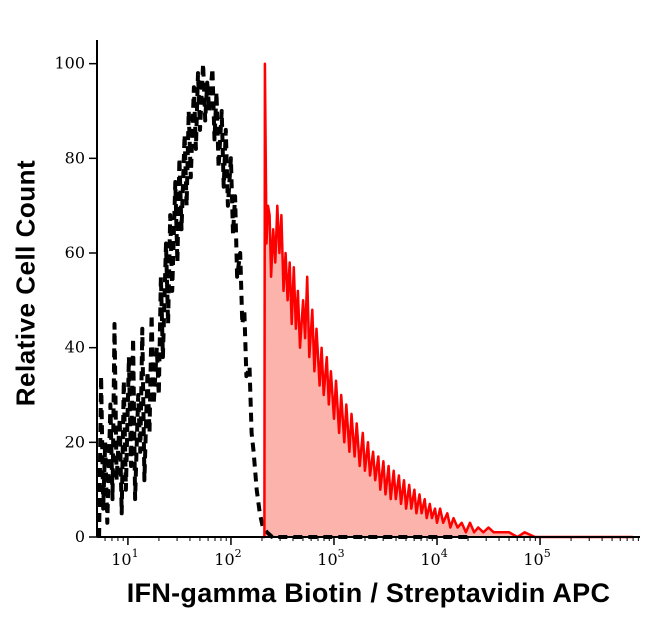  I want to click on y-tick-label: 40, so click(75, 347).